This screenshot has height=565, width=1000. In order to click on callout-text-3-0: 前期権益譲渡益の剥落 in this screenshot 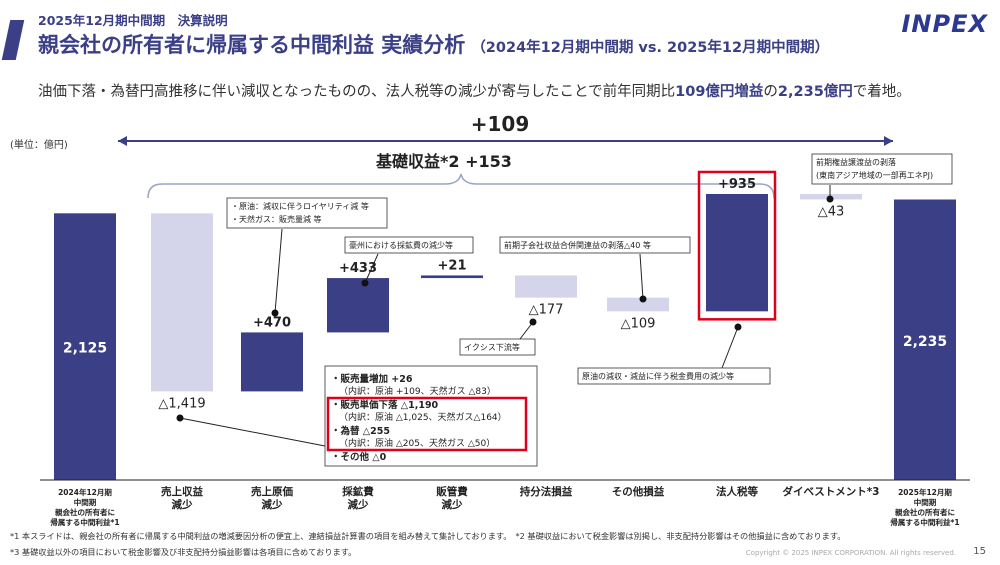, I will do `click(856, 162)`.